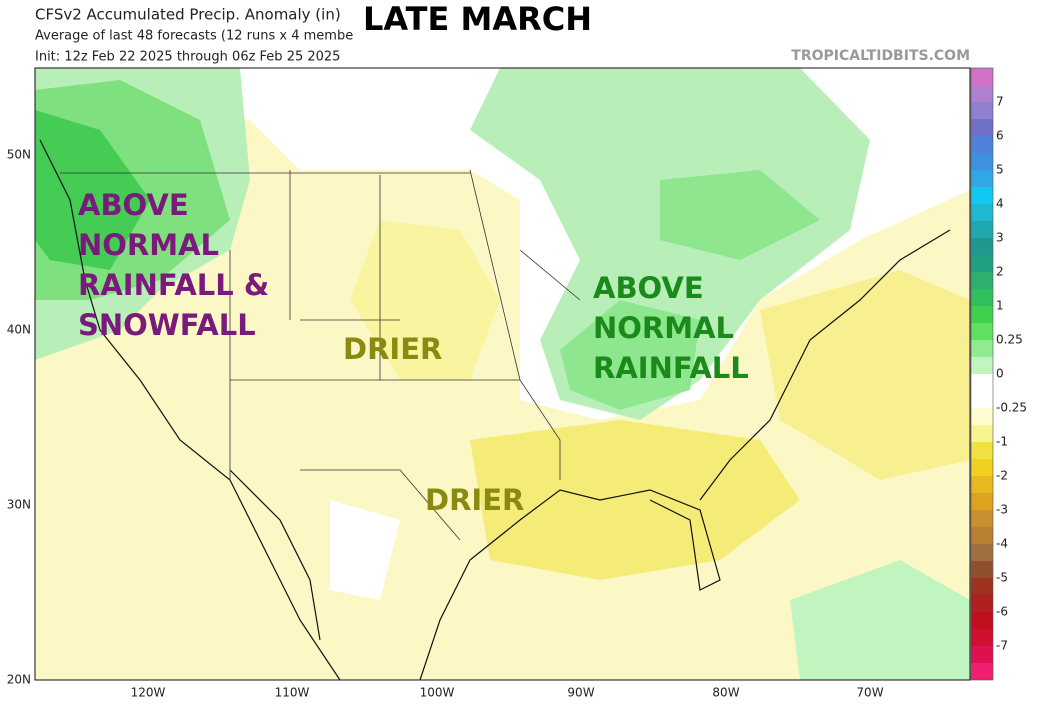 The height and width of the screenshot is (709, 1049). Describe the element at coordinates (1009, 340) in the screenshot. I see `colorbar-label: 0.25` at that location.